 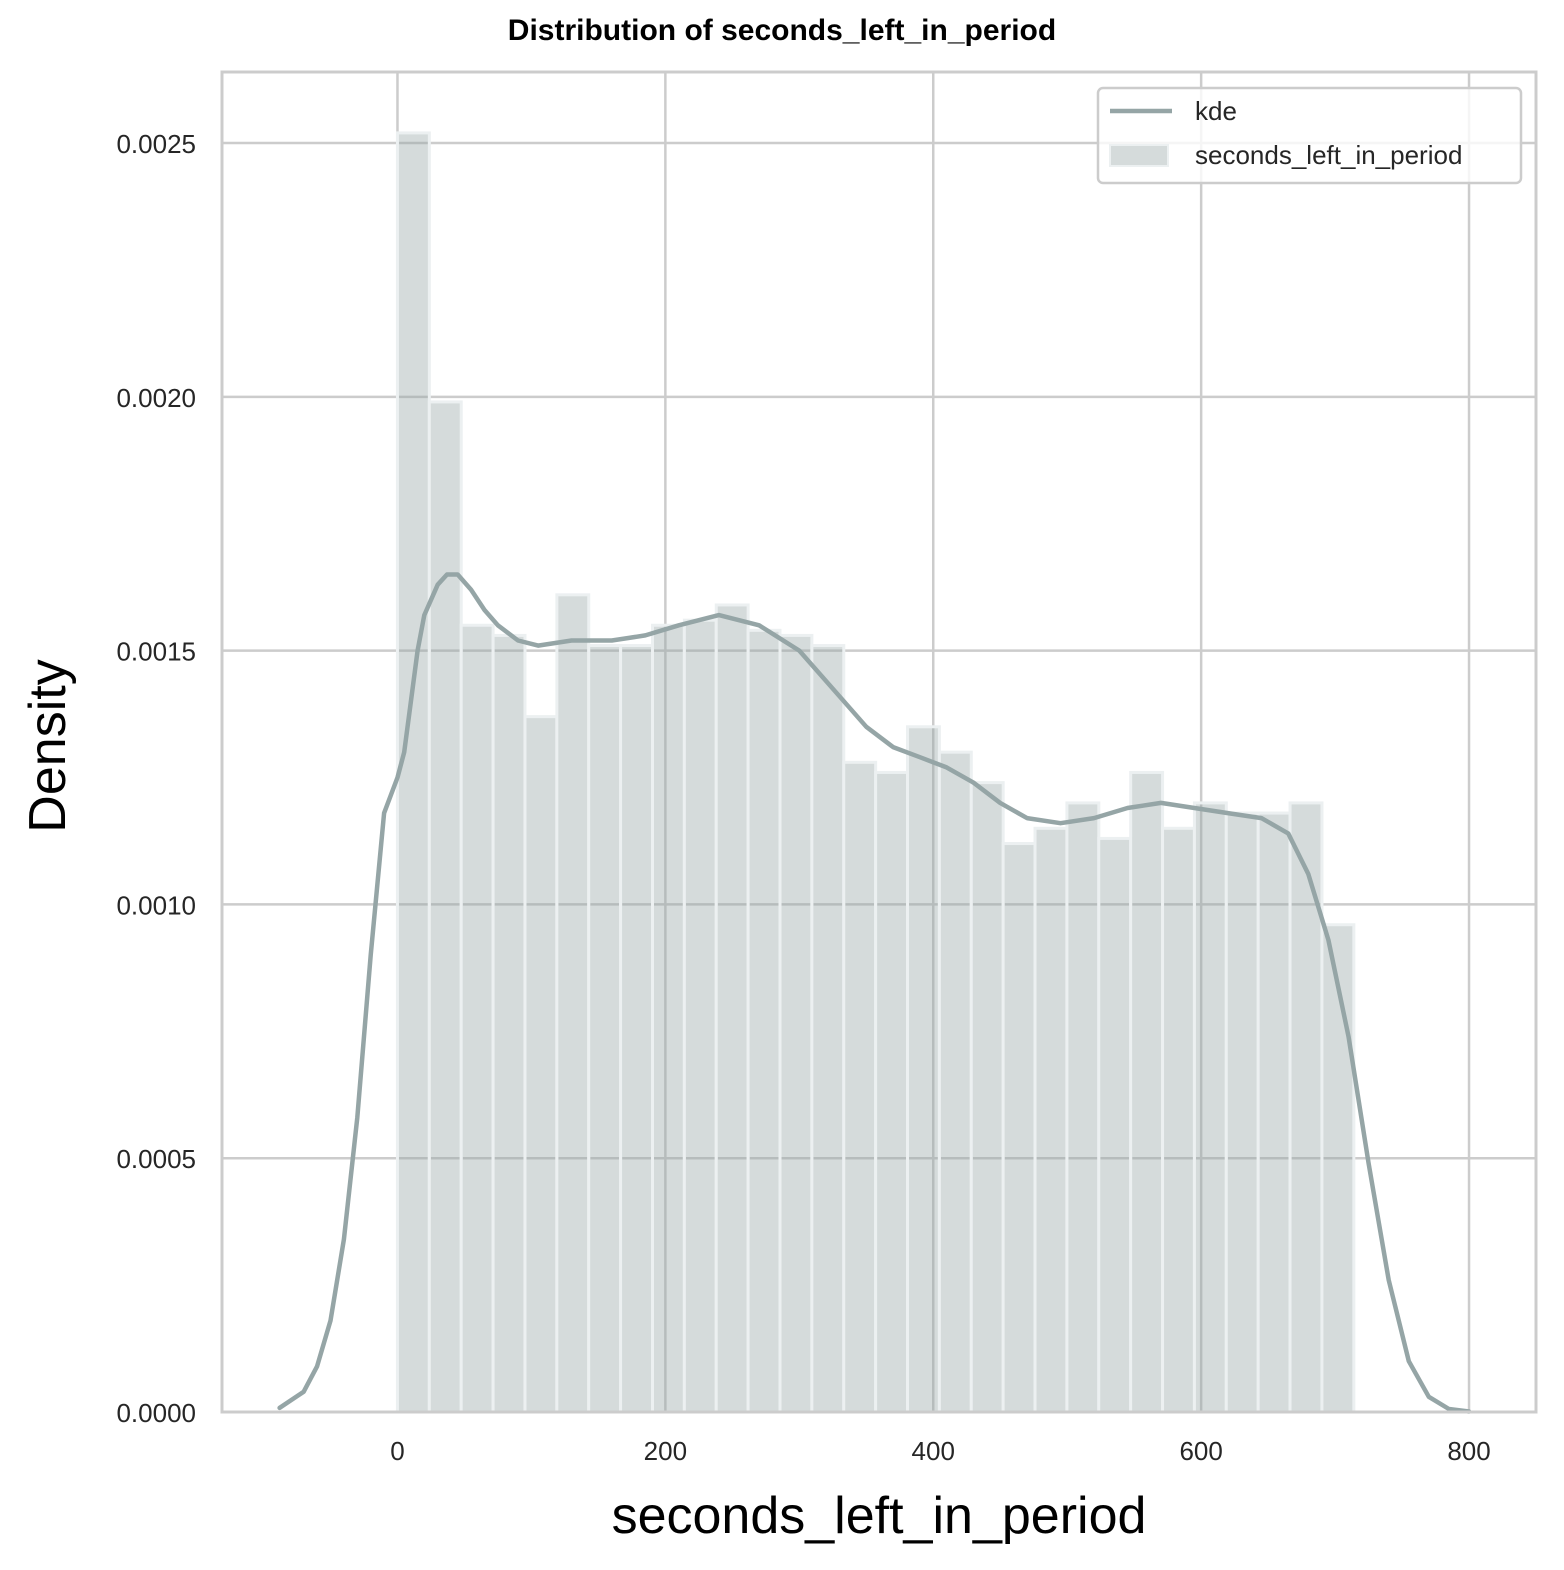 What do you see at coordinates (1468, 1451) in the screenshot?
I see `x-tick-label: 800` at bounding box center [1468, 1451].